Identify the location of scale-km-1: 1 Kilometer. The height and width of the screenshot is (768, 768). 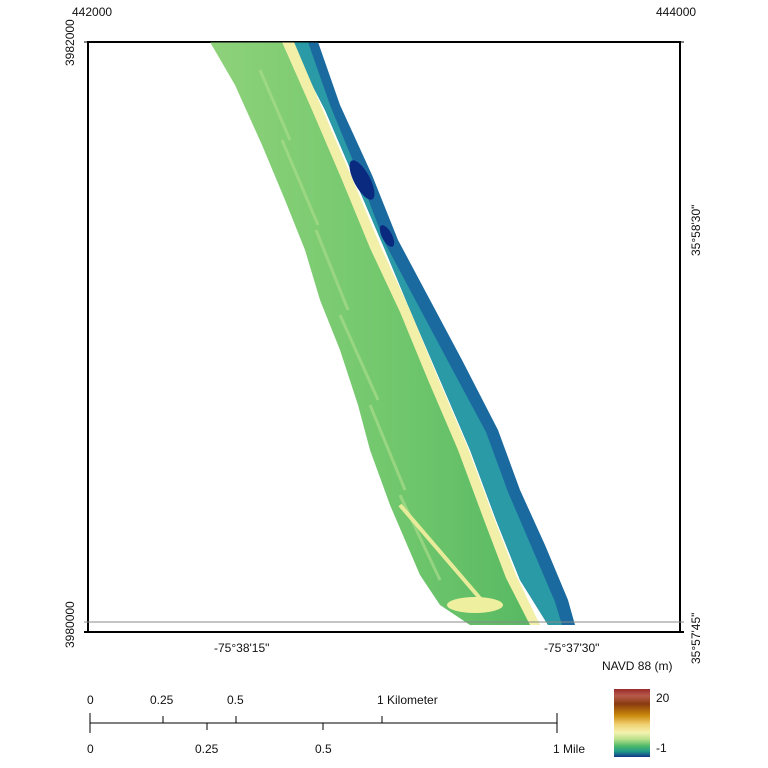
(407, 700).